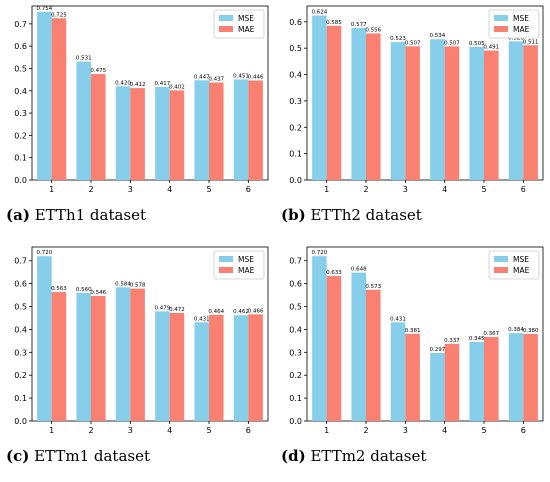  What do you see at coordinates (452, 341) in the screenshot?
I see `data-label-mae: 0.337` at bounding box center [452, 341].